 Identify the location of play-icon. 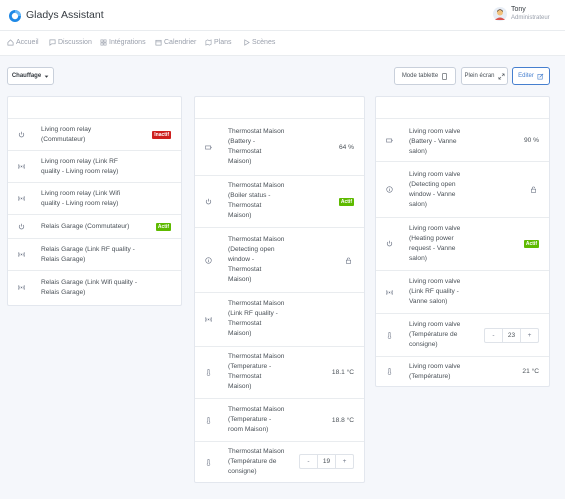
(247, 42).